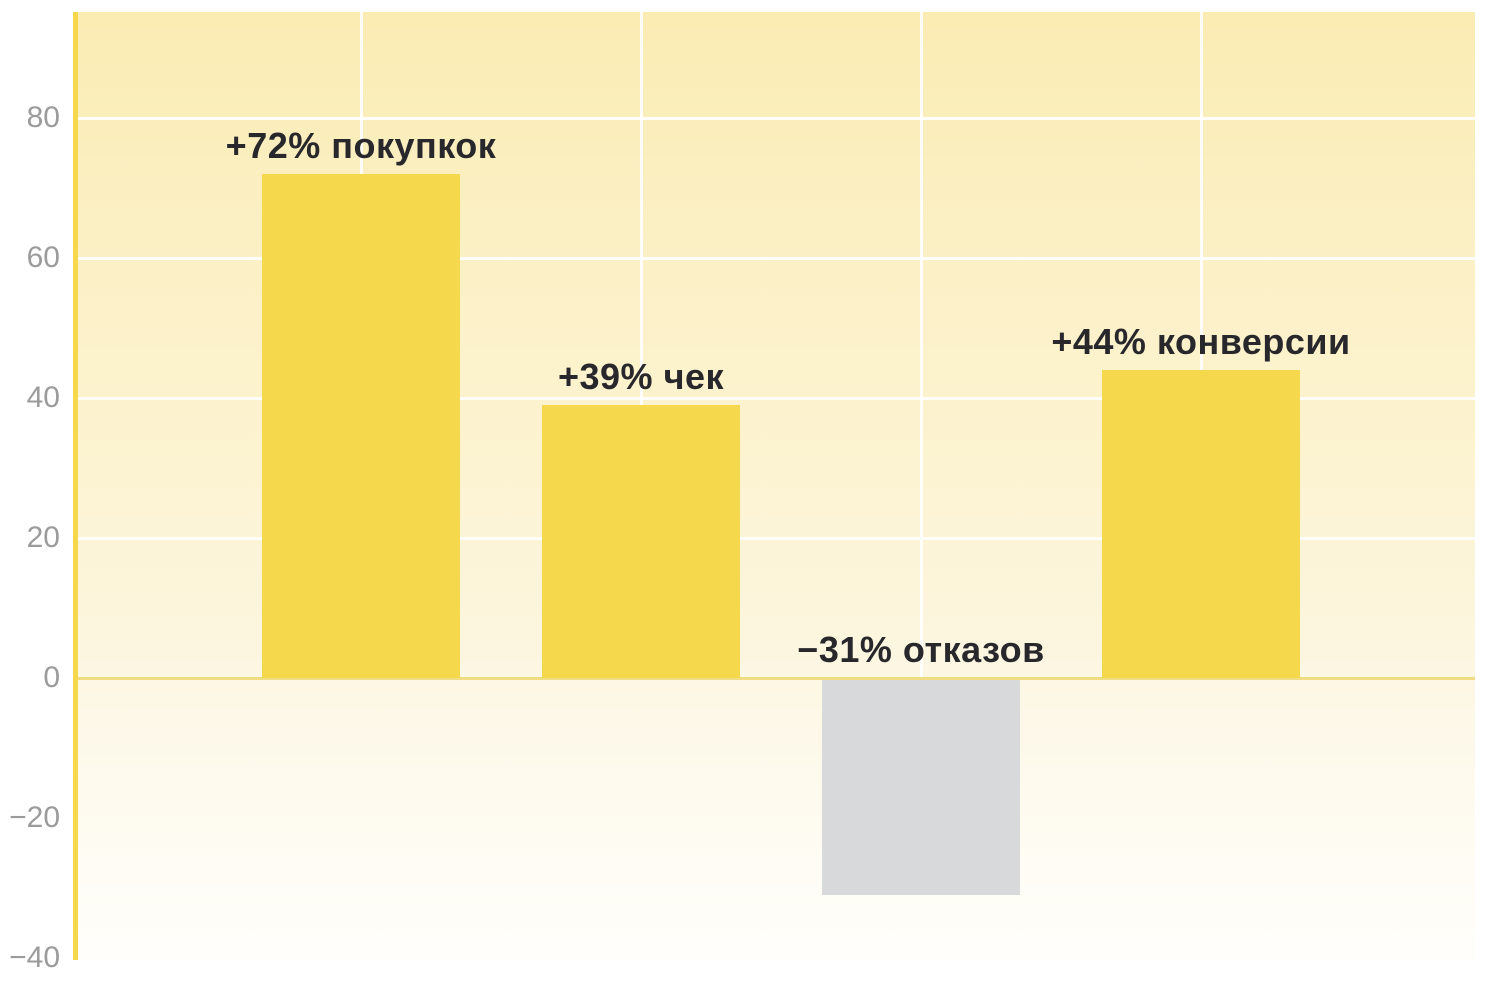 The height and width of the screenshot is (1000, 1500). I want to click on y-tick-label: 0, so click(51, 677).